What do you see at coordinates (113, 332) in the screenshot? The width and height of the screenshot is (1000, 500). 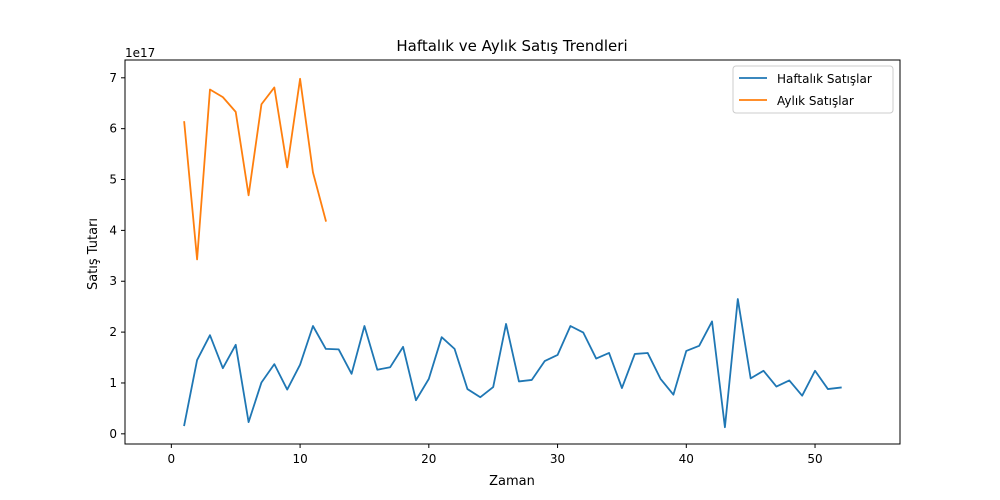 I see `y-tick-label: 2` at bounding box center [113, 332].